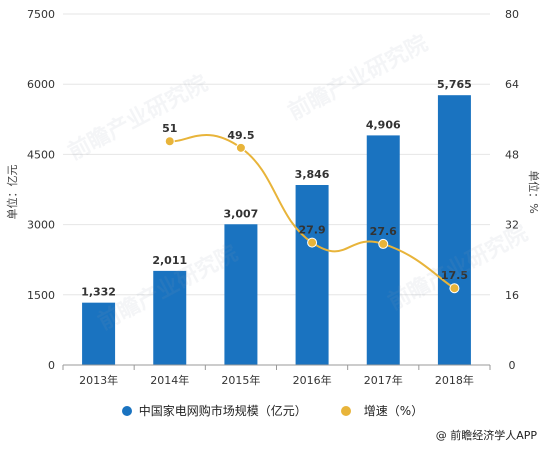  I want to click on x-tick-label: 2018年, so click(454, 380).